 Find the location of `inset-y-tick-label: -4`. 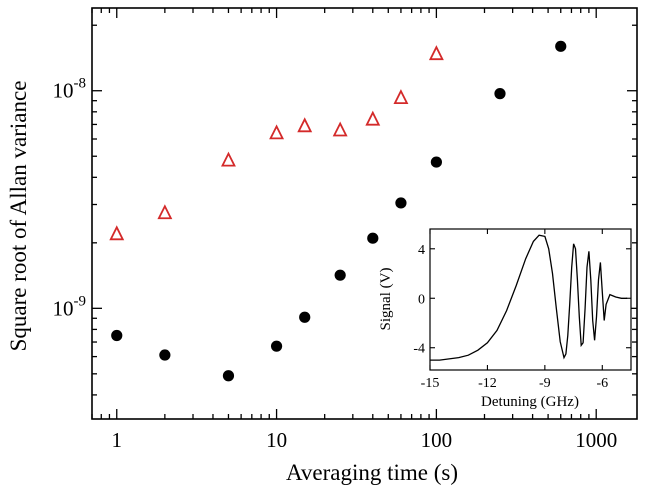

inset-y-tick-label: -4 is located at coordinates (419, 349).